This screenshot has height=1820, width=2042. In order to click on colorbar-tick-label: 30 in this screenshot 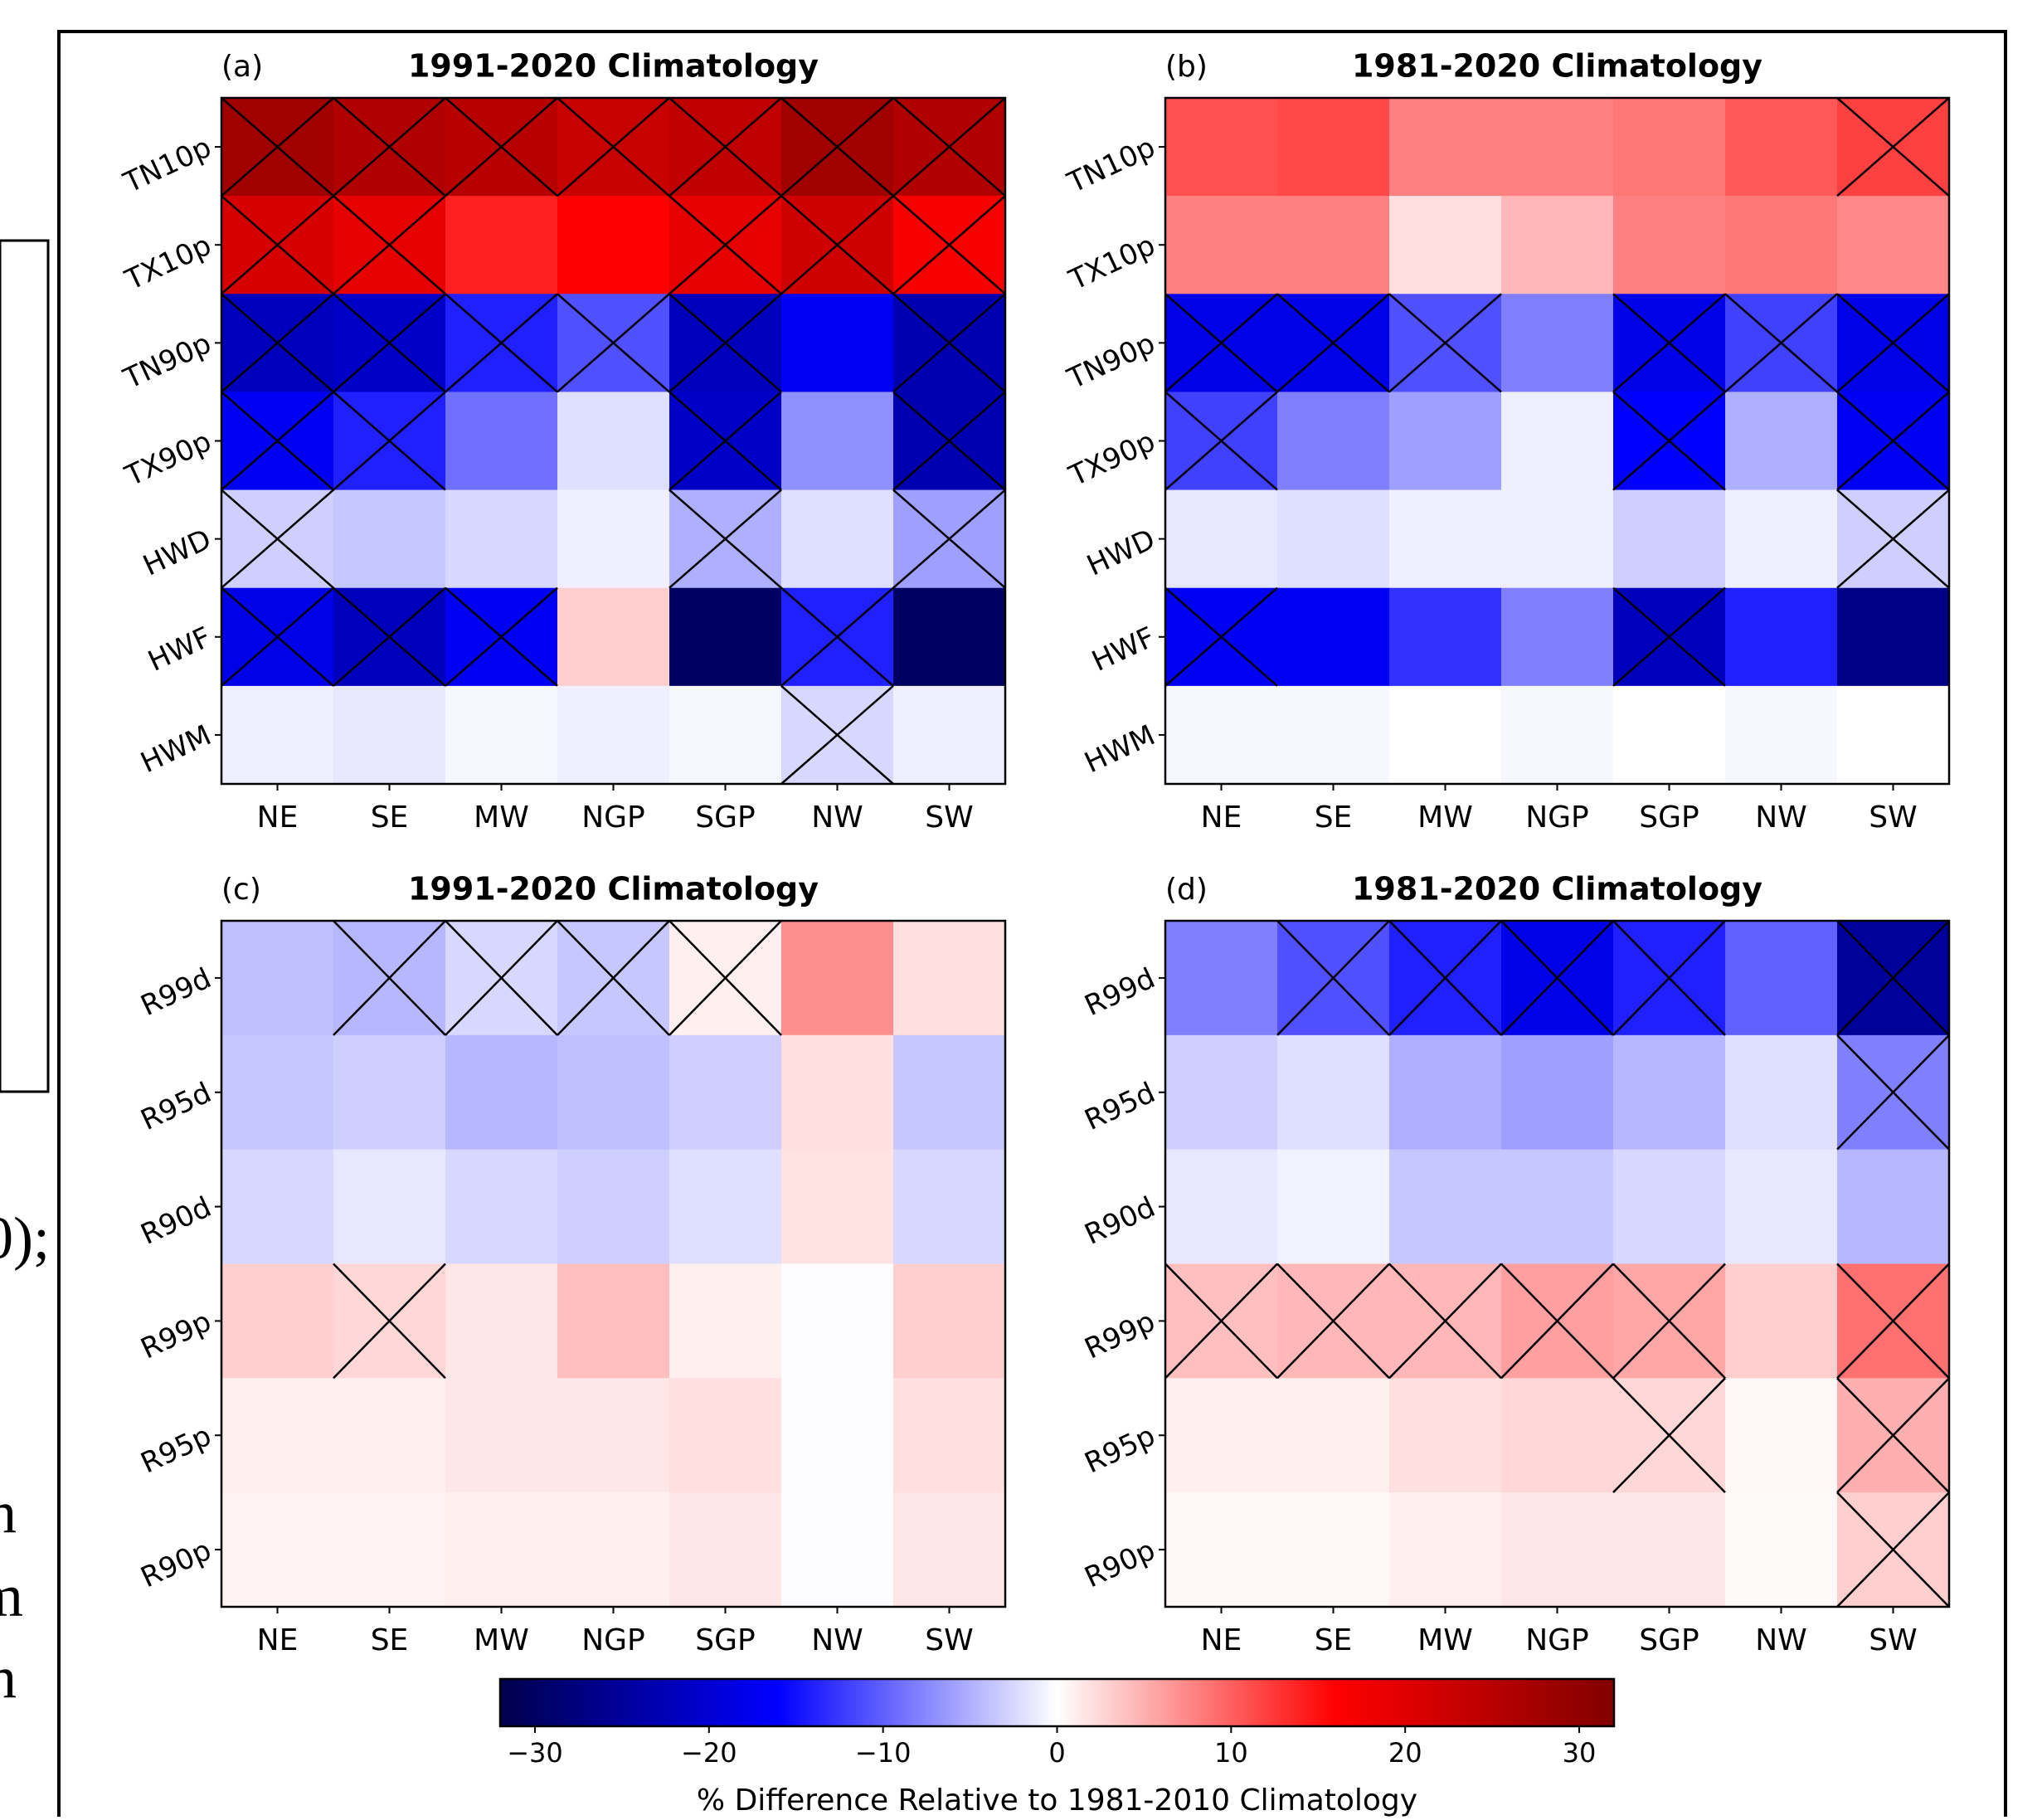, I will do `click(1580, 1753)`.